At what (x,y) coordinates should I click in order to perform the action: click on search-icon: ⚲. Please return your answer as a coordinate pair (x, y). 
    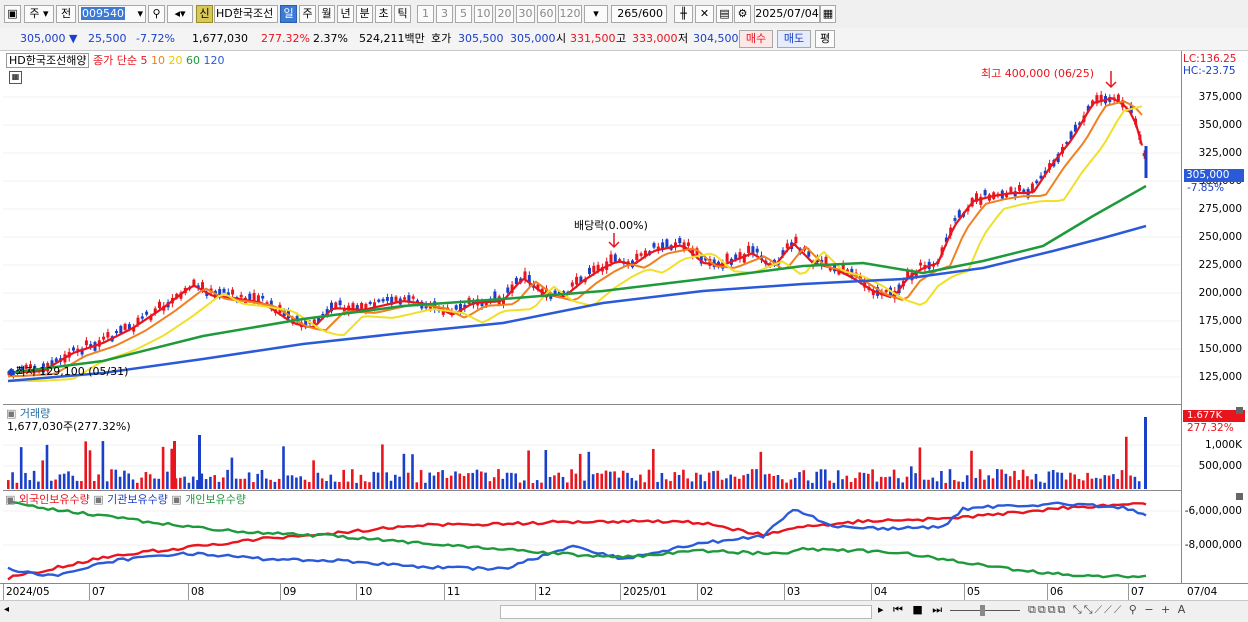
    Looking at the image, I should click on (156, 14).